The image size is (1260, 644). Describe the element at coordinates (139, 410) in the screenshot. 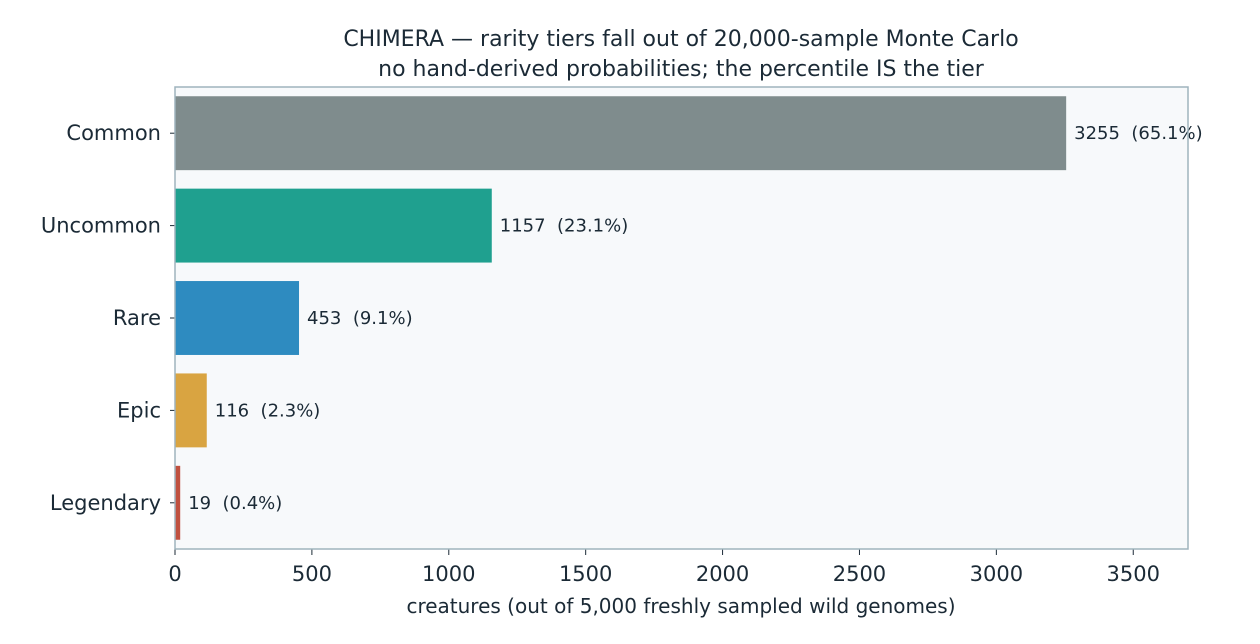

I see `y-tick-label-epic: Epic` at that location.